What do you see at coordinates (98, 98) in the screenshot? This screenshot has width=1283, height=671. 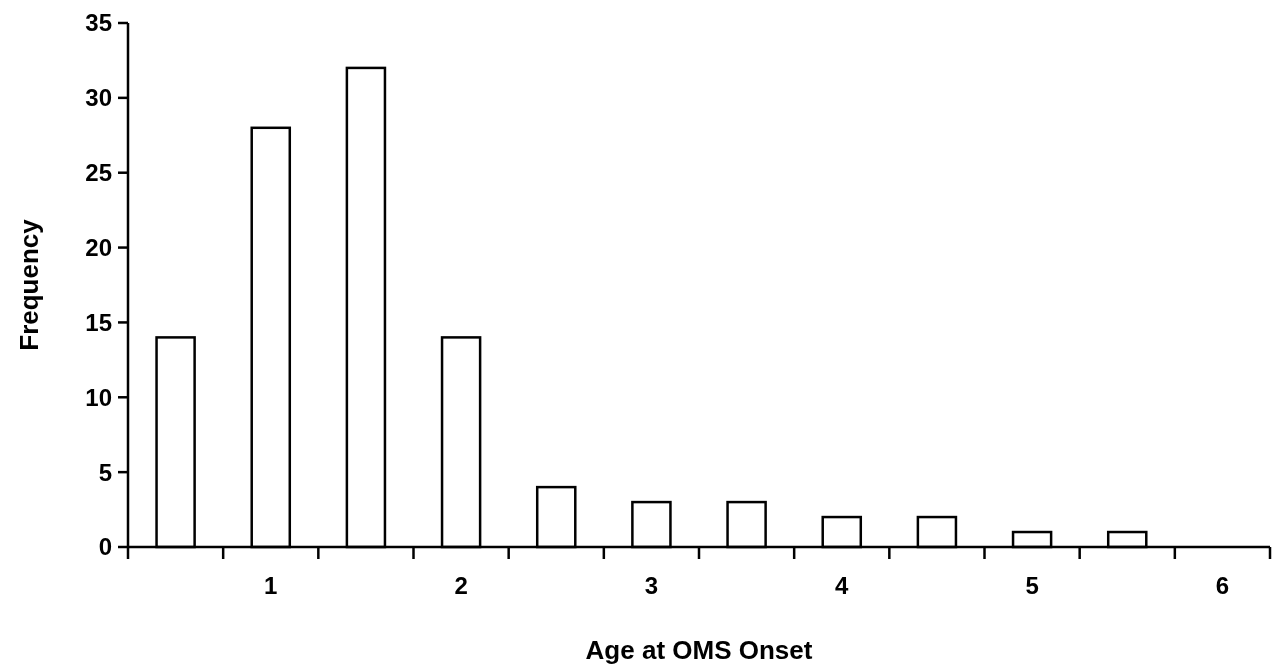 I see `y-tick-label: 30` at bounding box center [98, 98].